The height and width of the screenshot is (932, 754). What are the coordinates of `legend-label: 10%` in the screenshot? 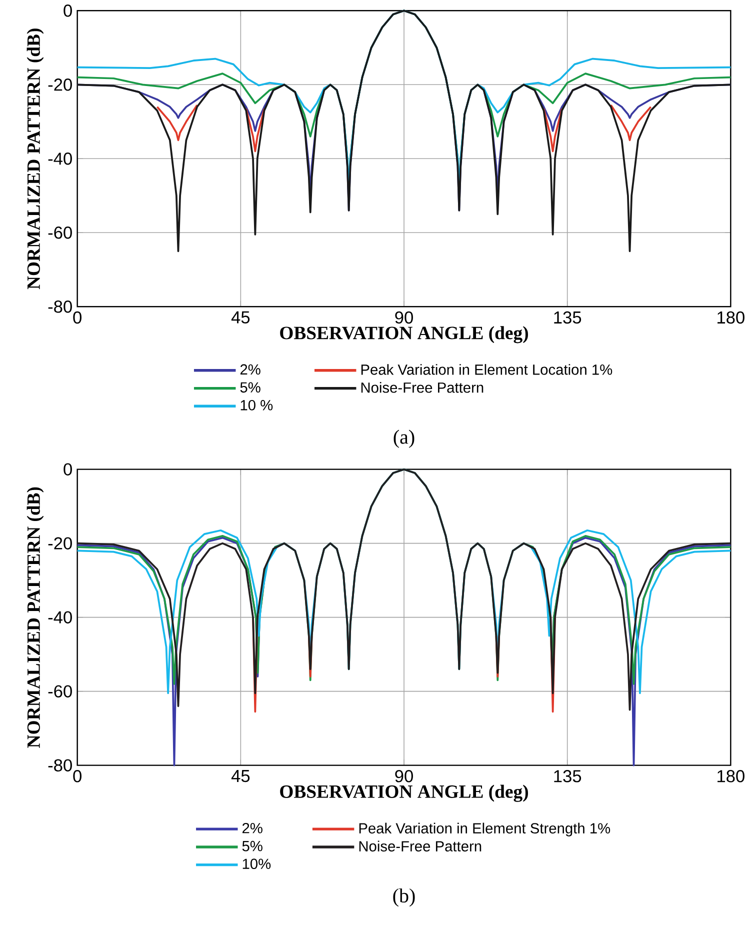 It's located at (256, 864).